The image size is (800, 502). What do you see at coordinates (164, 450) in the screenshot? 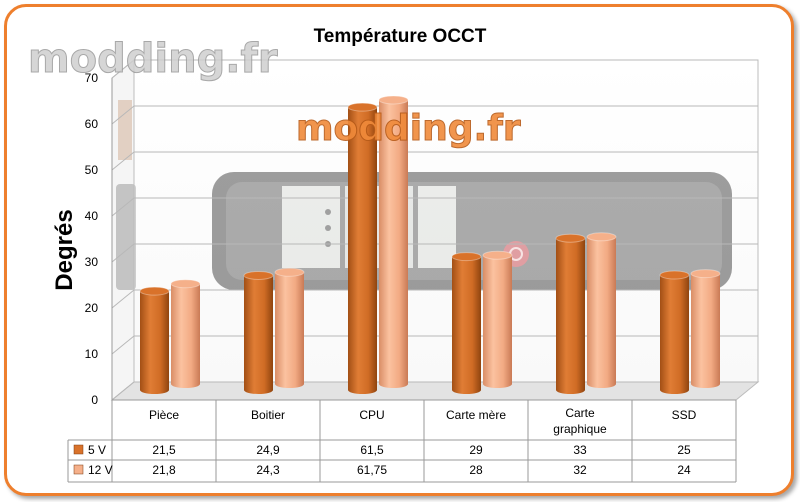
I see `data-value-label: 21,5` at bounding box center [164, 450].